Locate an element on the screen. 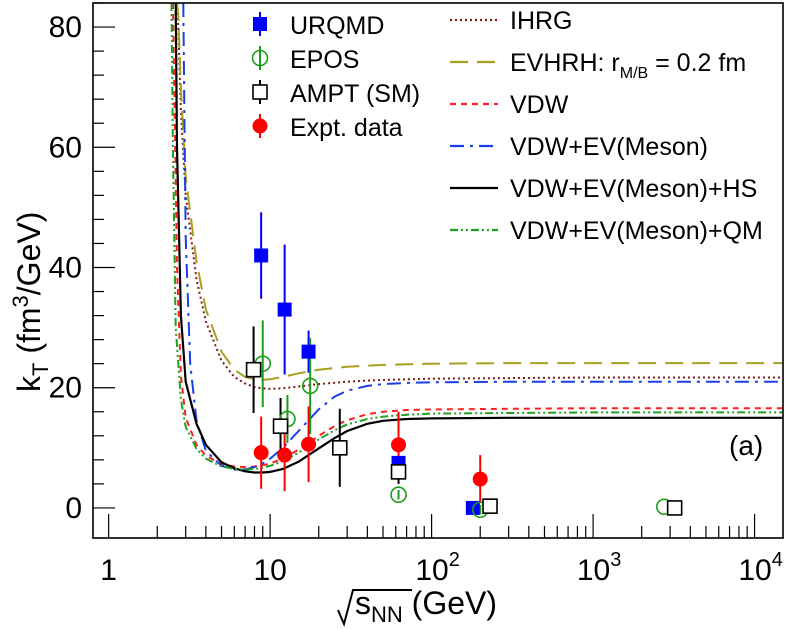 This screenshot has height=629, width=788. x-tick-label: 1 is located at coordinates (108, 570).